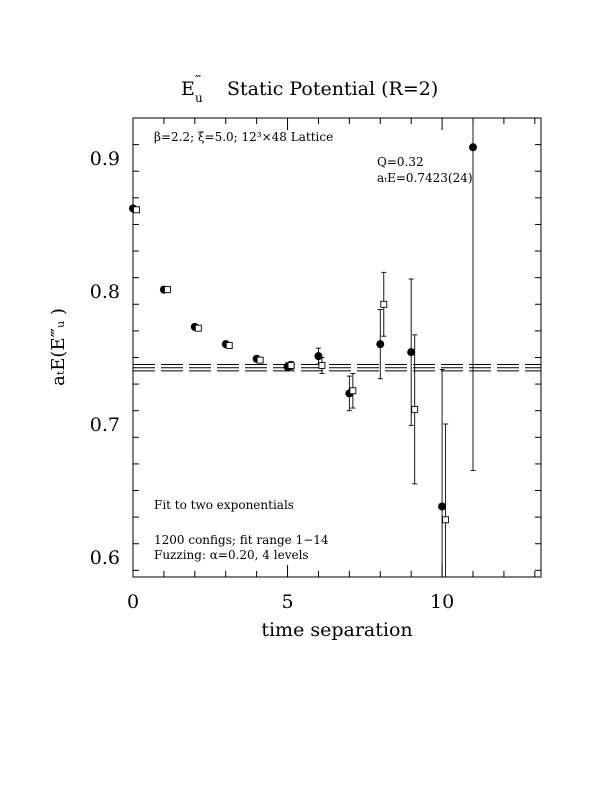 The height and width of the screenshot is (792, 612). What do you see at coordinates (400, 162) in the screenshot?
I see `q-annotation: Q=0.32` at bounding box center [400, 162].